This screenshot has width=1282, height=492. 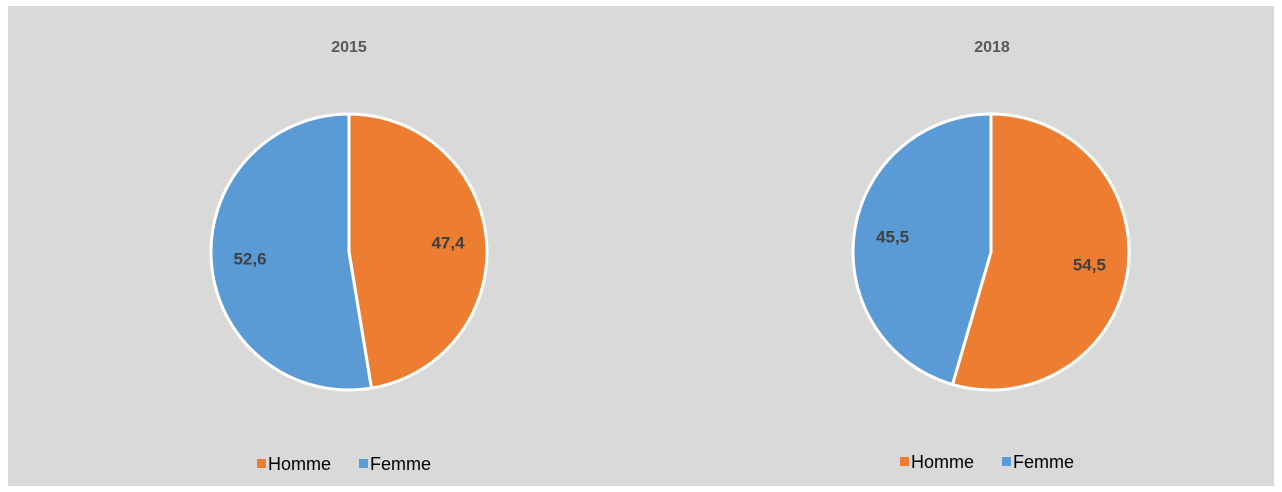 I want to click on data-label-femme: 45,5, so click(x=892, y=236).